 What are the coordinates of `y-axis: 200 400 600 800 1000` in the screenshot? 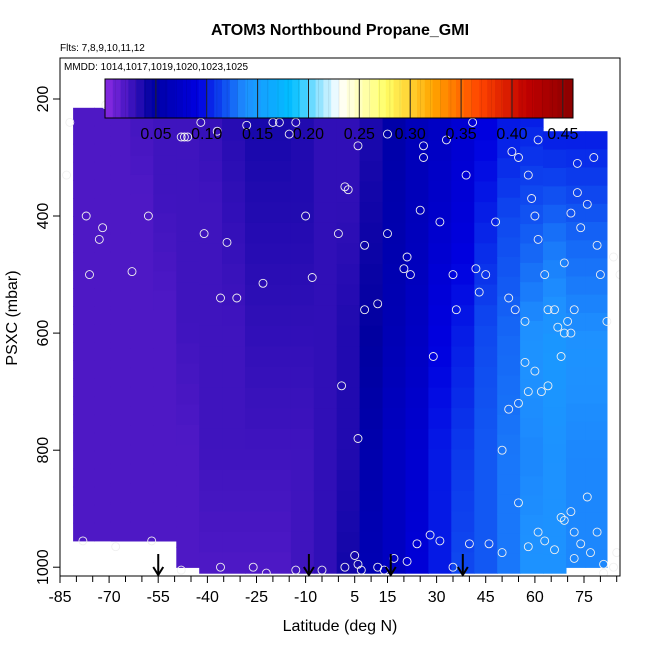 It's located at (47, 335).